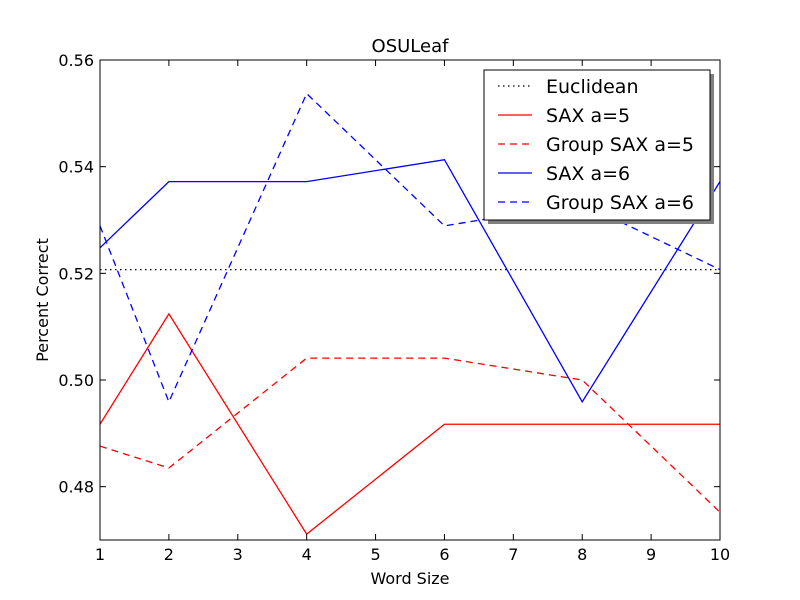  Describe the element at coordinates (444, 554) in the screenshot. I see `x-tick-label: 6` at that location.